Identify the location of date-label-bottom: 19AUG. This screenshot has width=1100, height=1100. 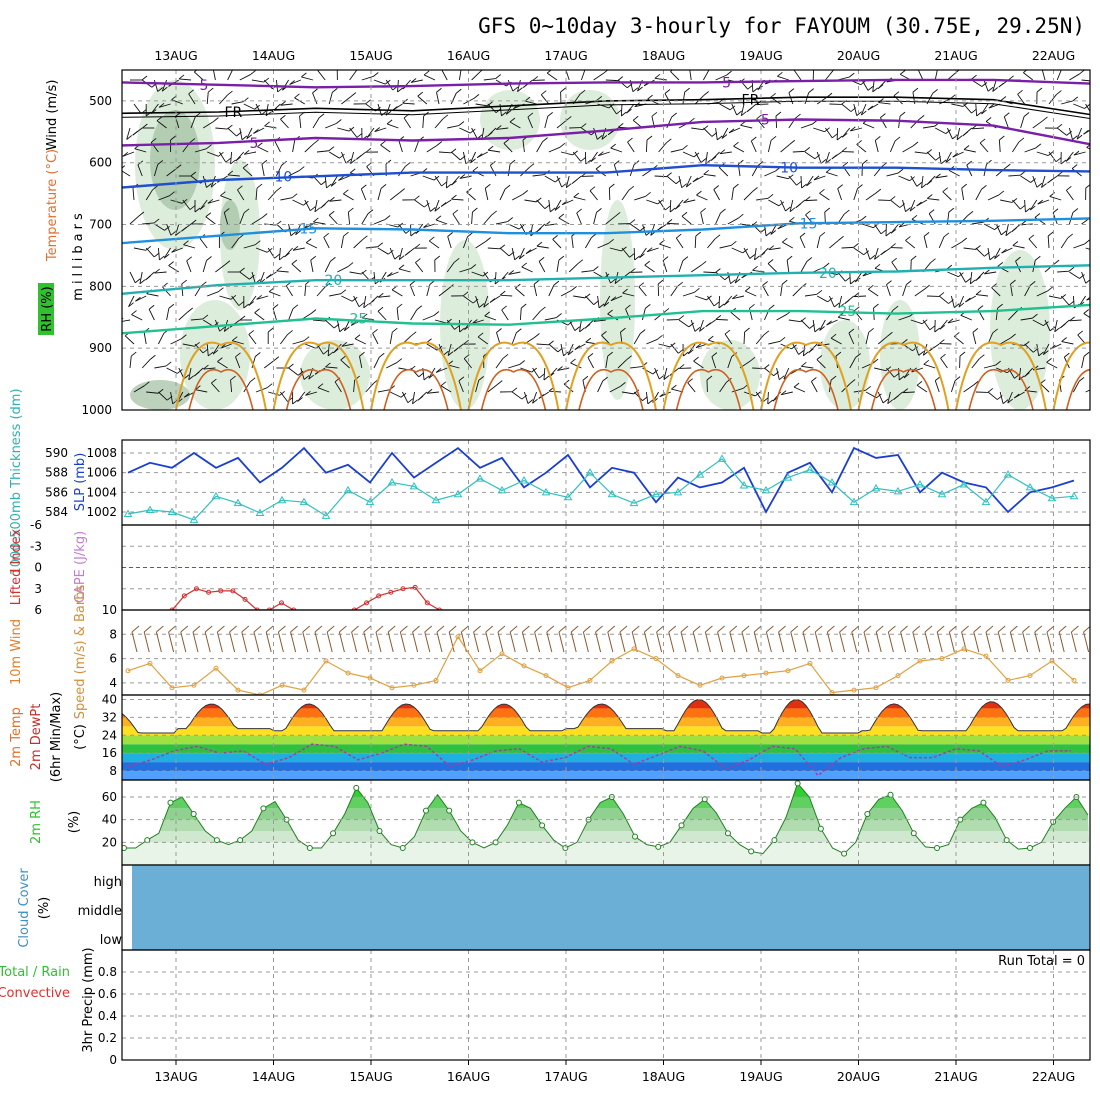
(760, 1076).